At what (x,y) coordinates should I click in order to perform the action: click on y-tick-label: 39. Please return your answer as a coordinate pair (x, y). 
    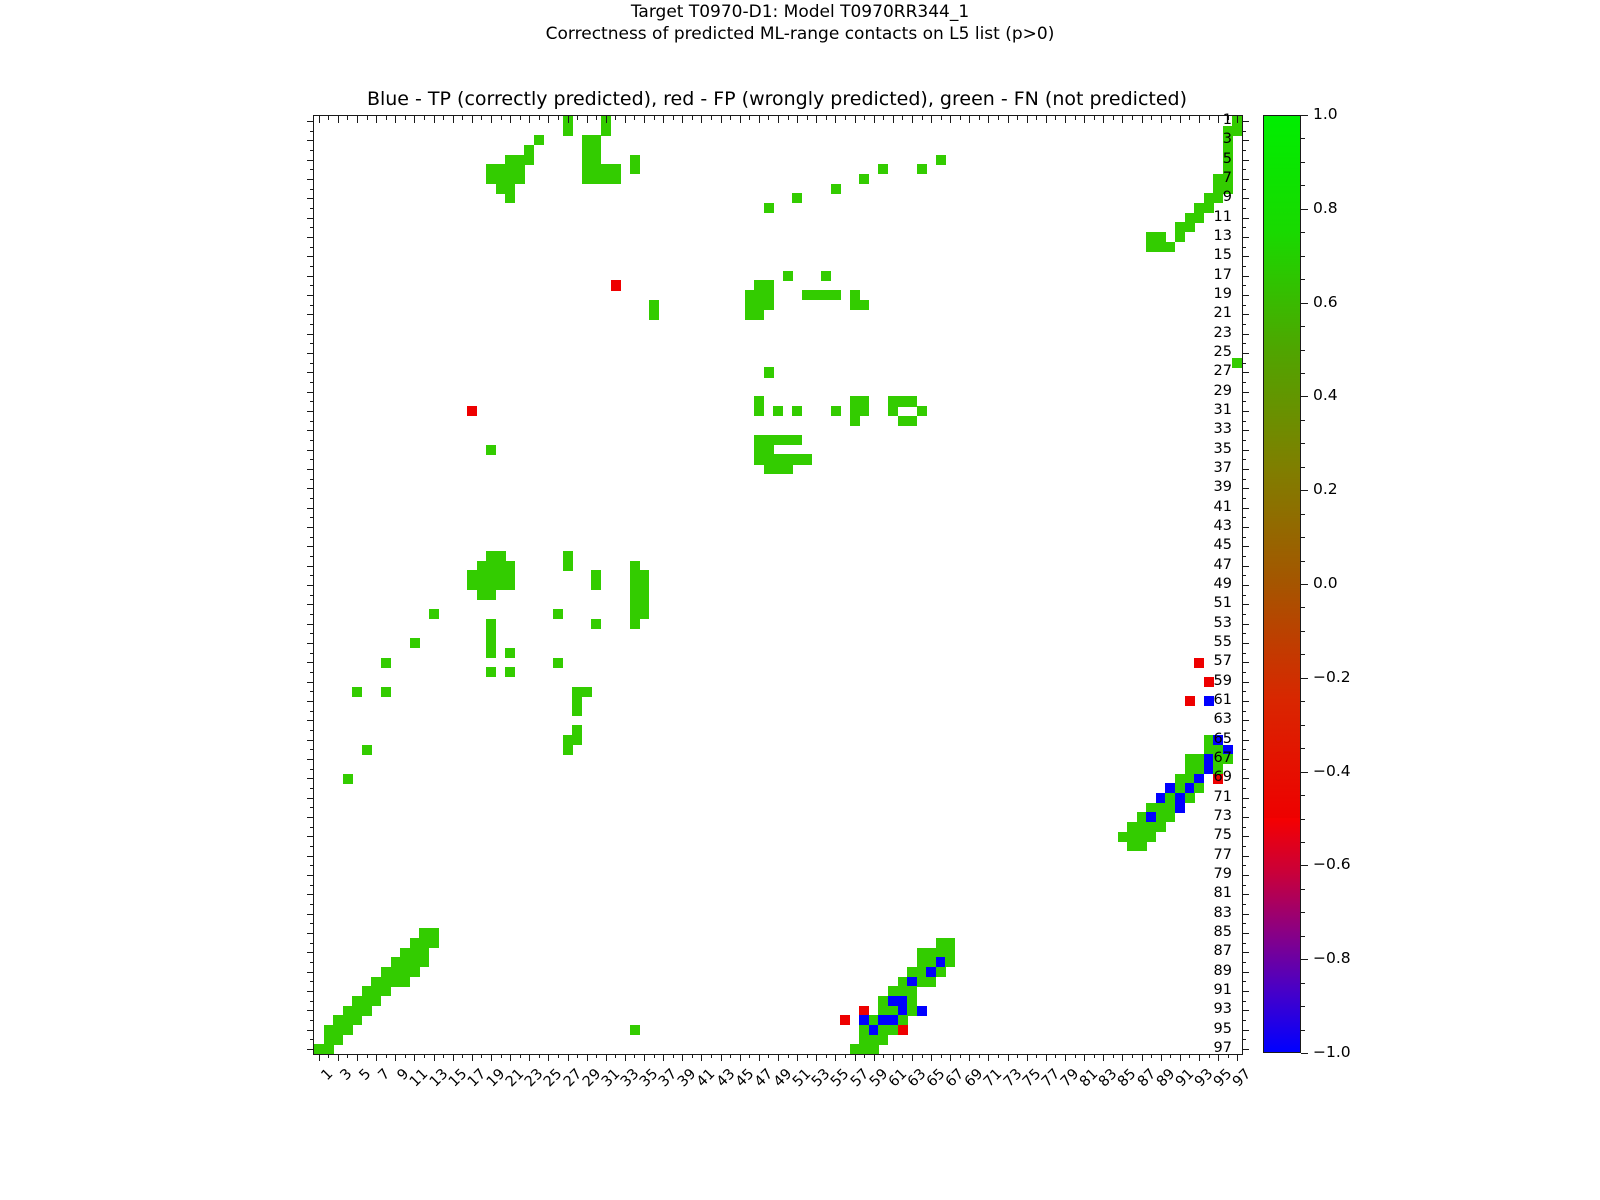
    Looking at the image, I should click on (1222, 487).